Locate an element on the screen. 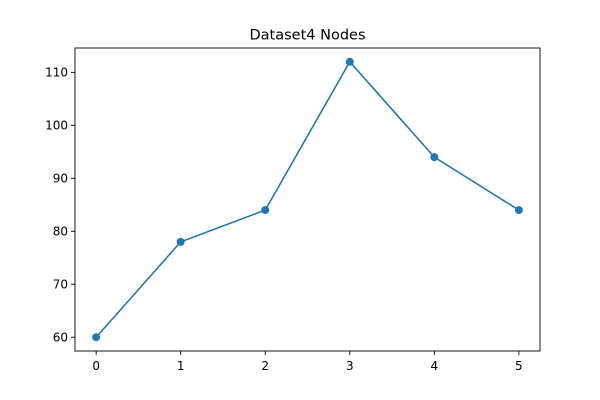  y-tick-label-70: 70 is located at coordinates (60, 285).